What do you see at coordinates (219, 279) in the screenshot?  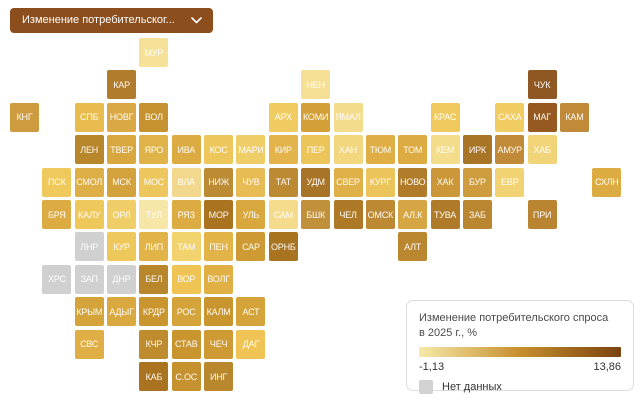 I see `region-tile-ВОЛГ: ВОЛГ` at bounding box center [219, 279].